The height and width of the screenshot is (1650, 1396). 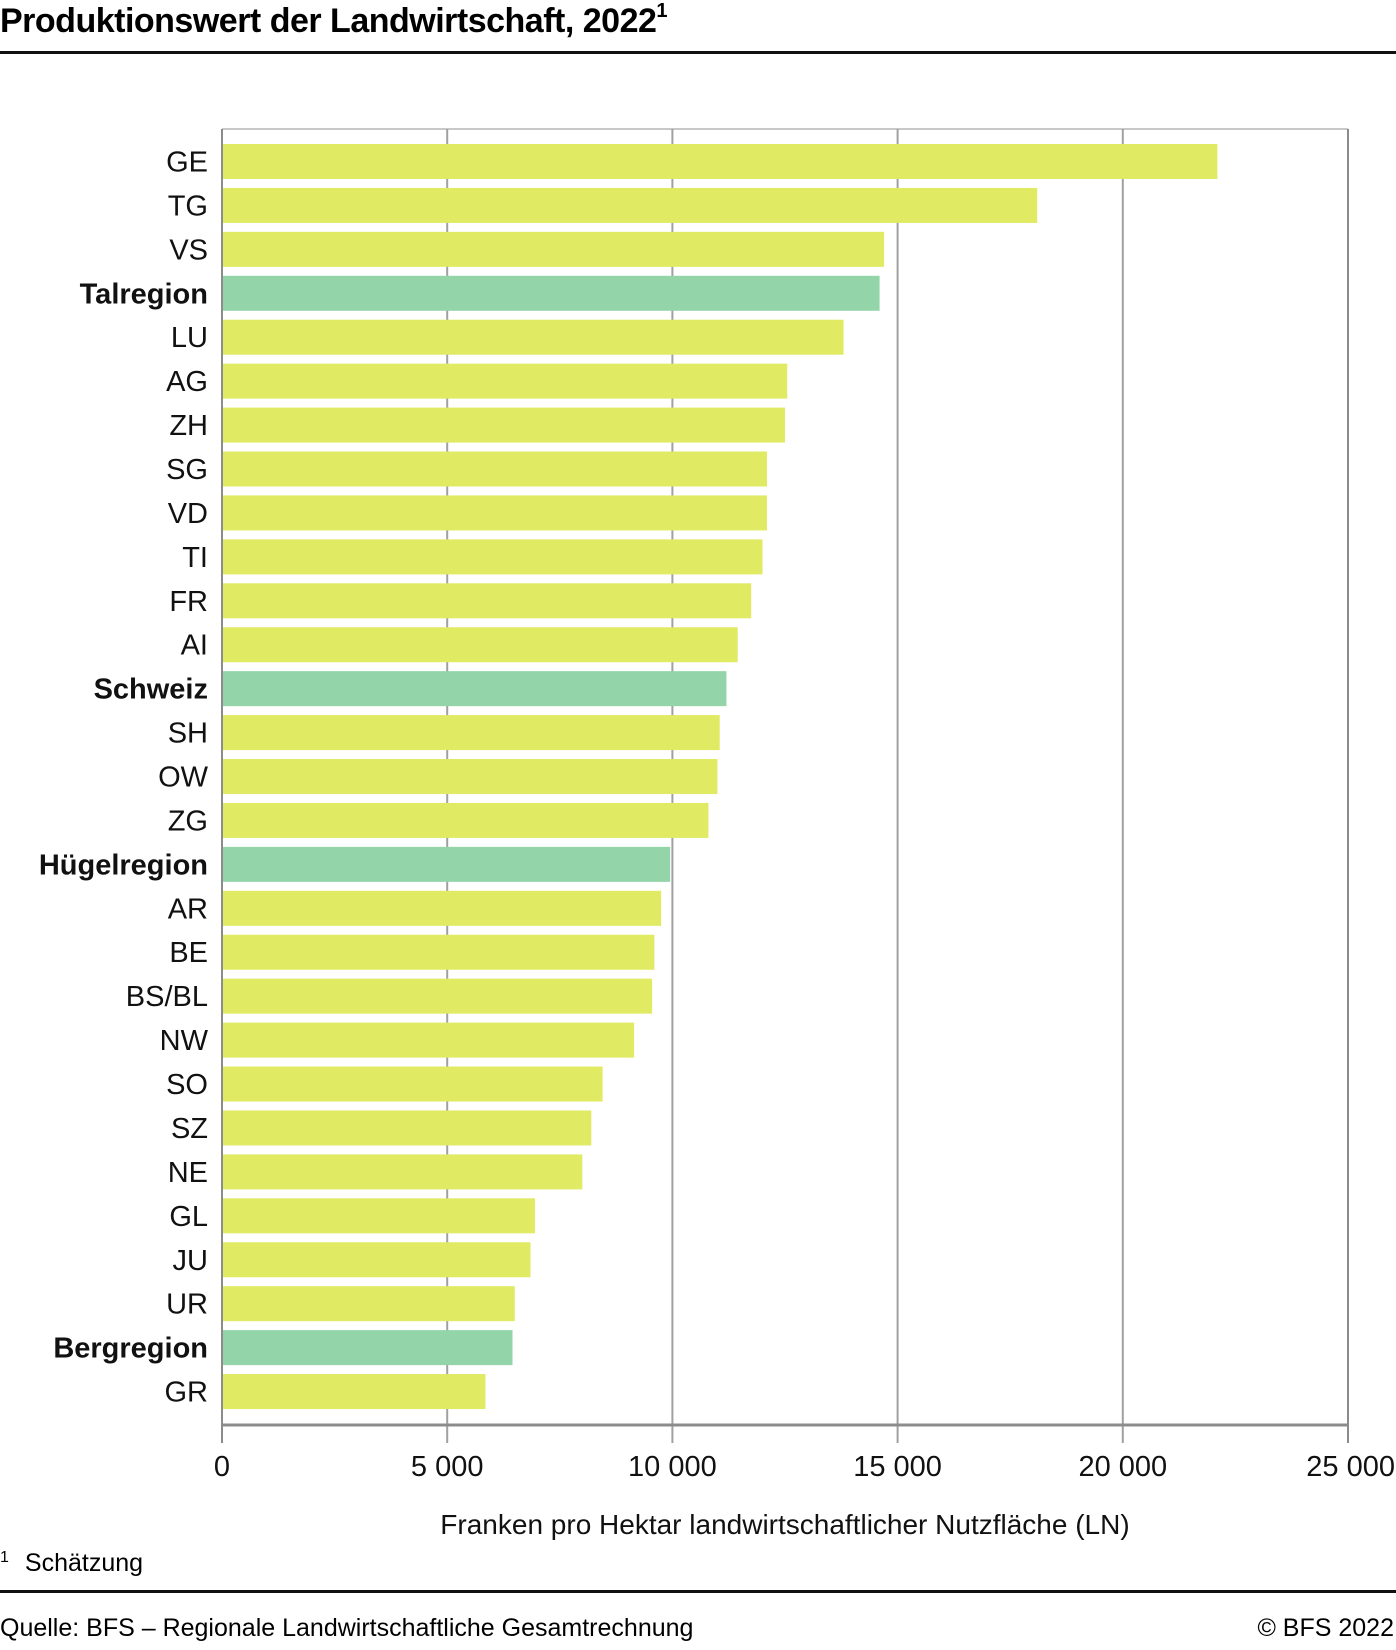 What do you see at coordinates (804, 1467) in the screenshot?
I see `tick-label-layer: 0 5 000 10 000 15 000 20 000 25 000` at bounding box center [804, 1467].